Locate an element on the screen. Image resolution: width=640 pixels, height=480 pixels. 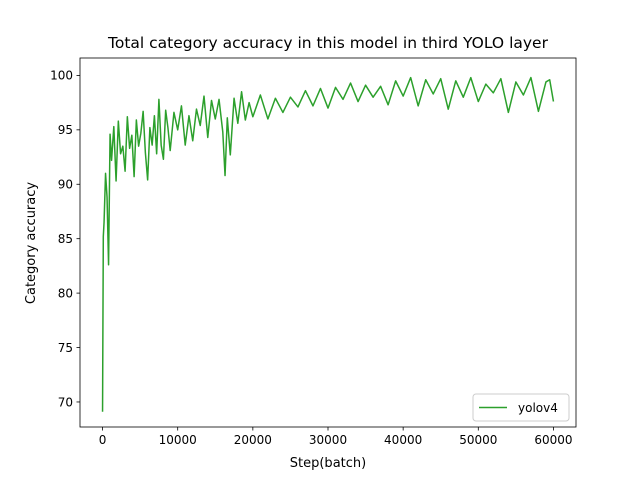
y-tick-label: 90 is located at coordinates (65, 185).